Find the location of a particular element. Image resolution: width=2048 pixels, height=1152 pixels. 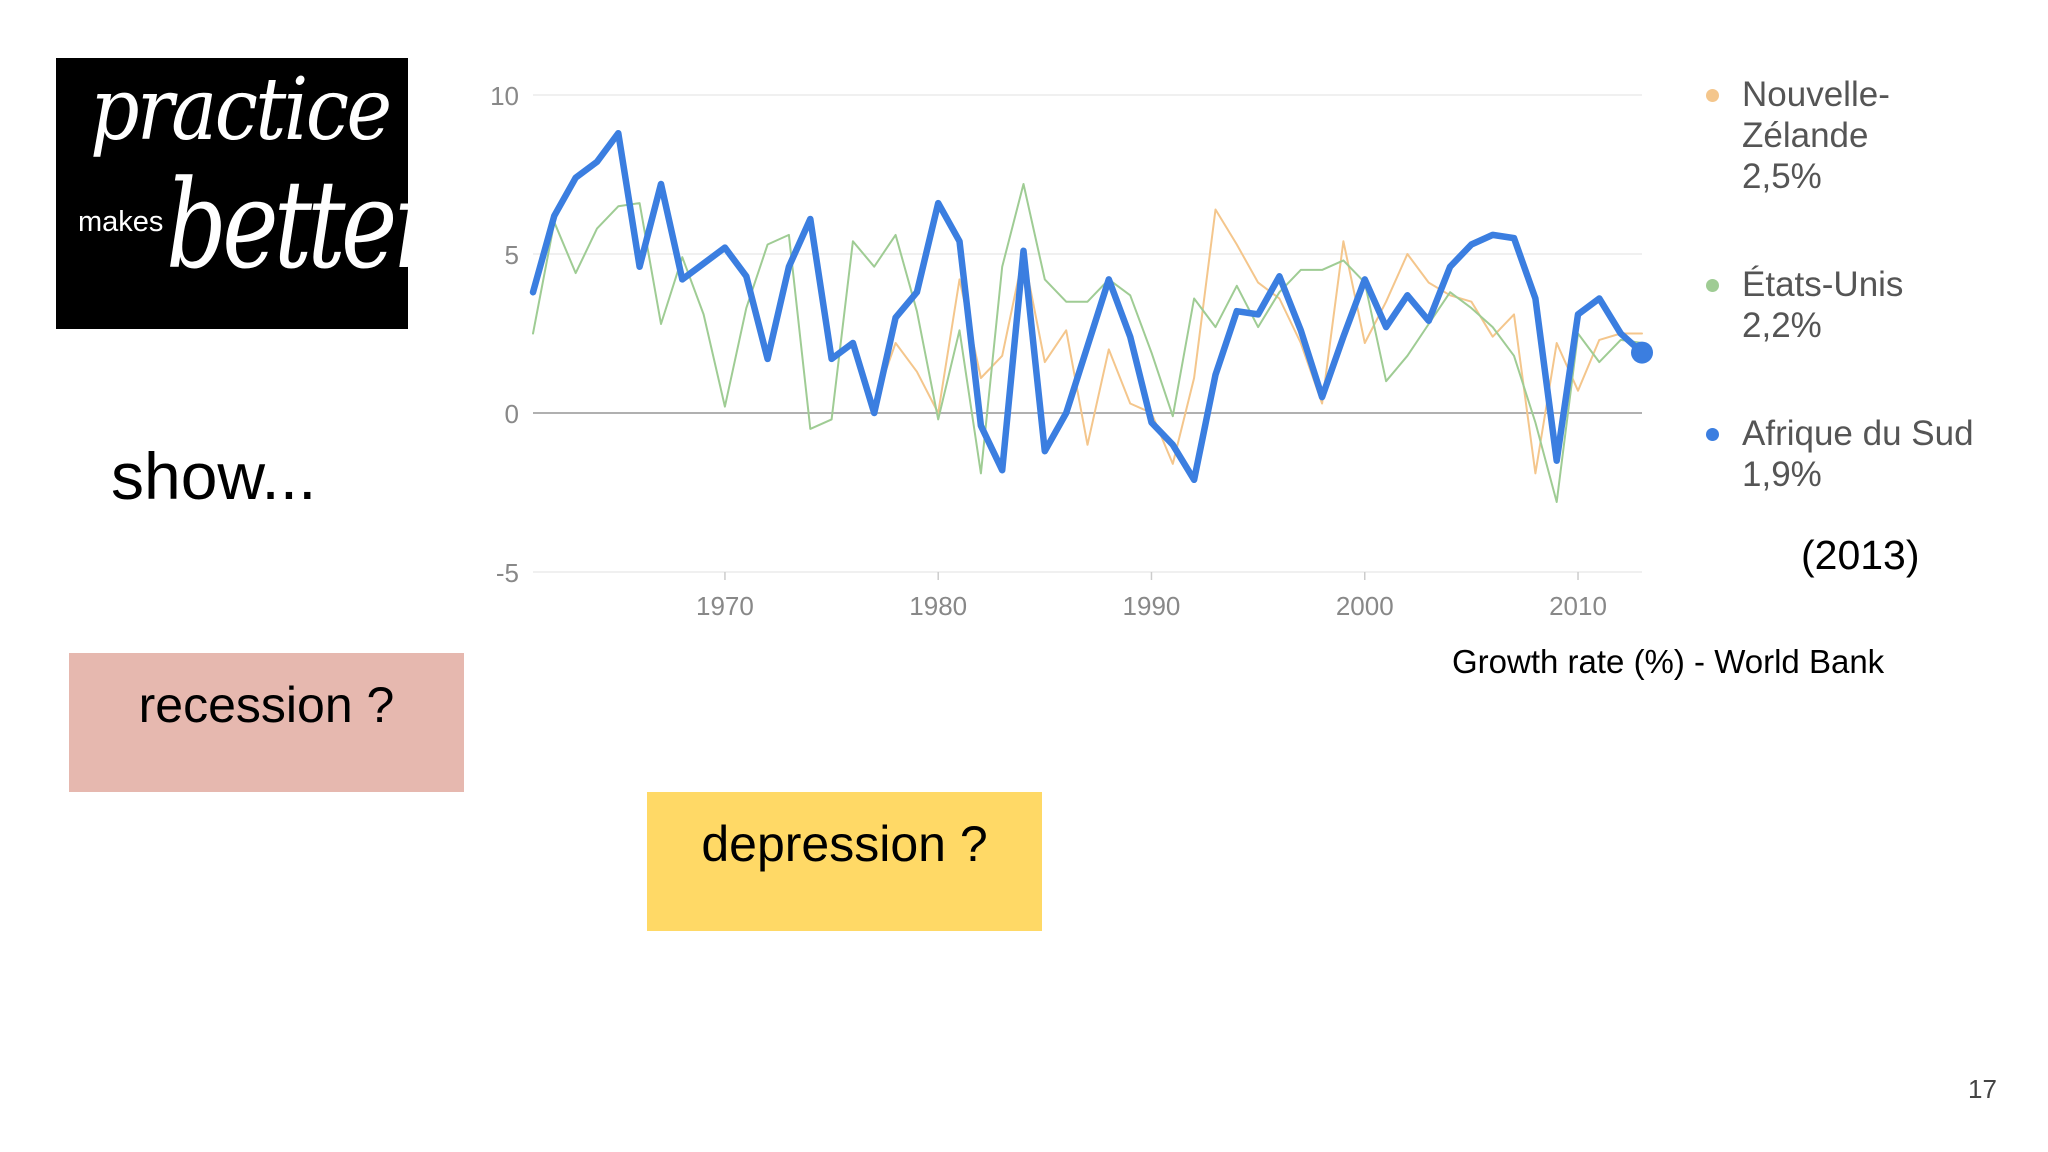

logo-word-practice: practice is located at coordinates (241, 110).